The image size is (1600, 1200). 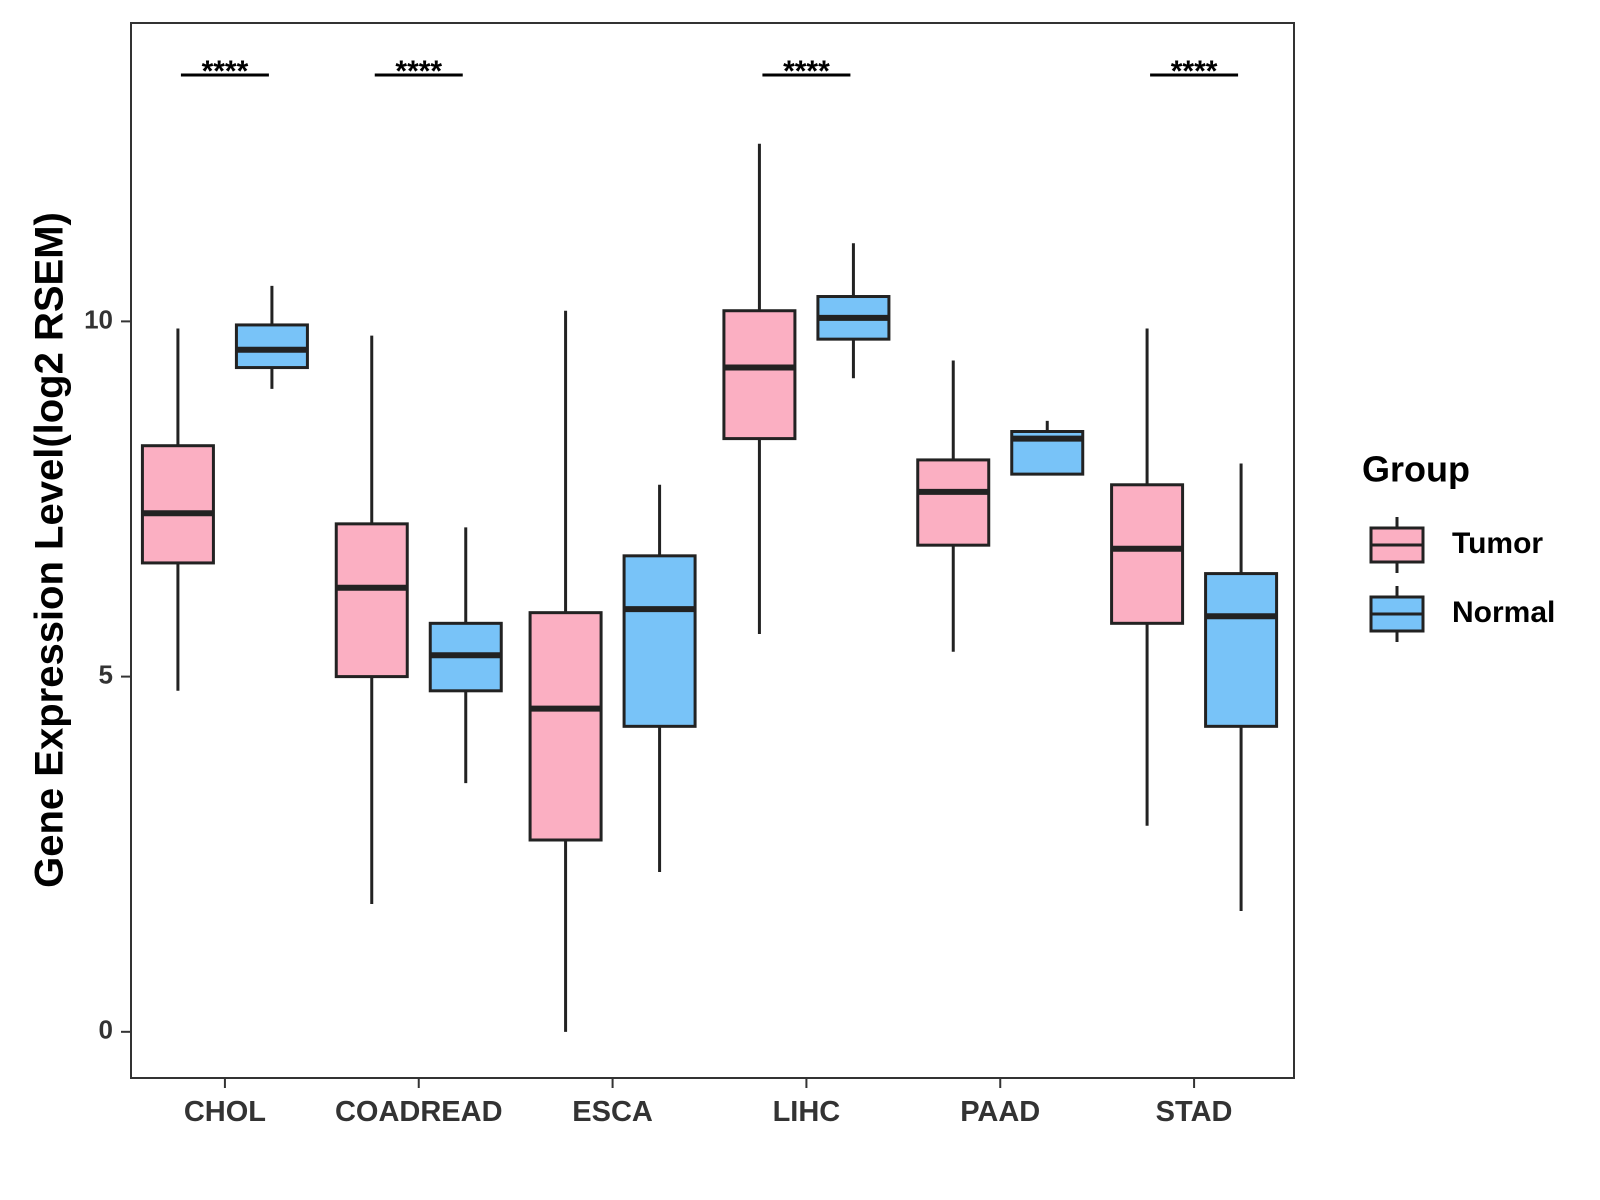 I want to click on box-tumor-lihc, so click(x=759, y=388).